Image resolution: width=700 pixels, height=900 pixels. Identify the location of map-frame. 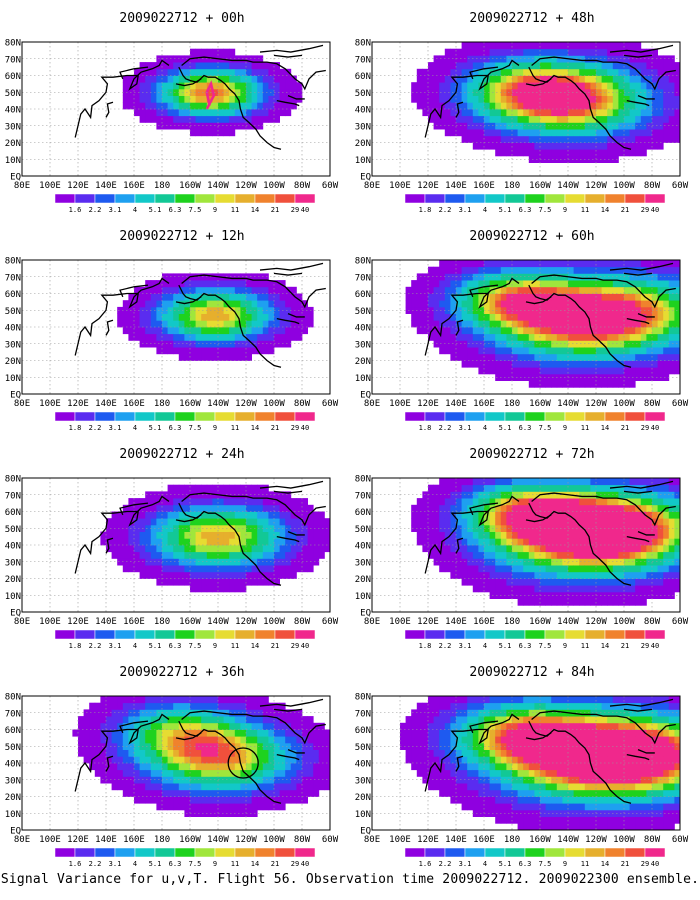
(176, 545).